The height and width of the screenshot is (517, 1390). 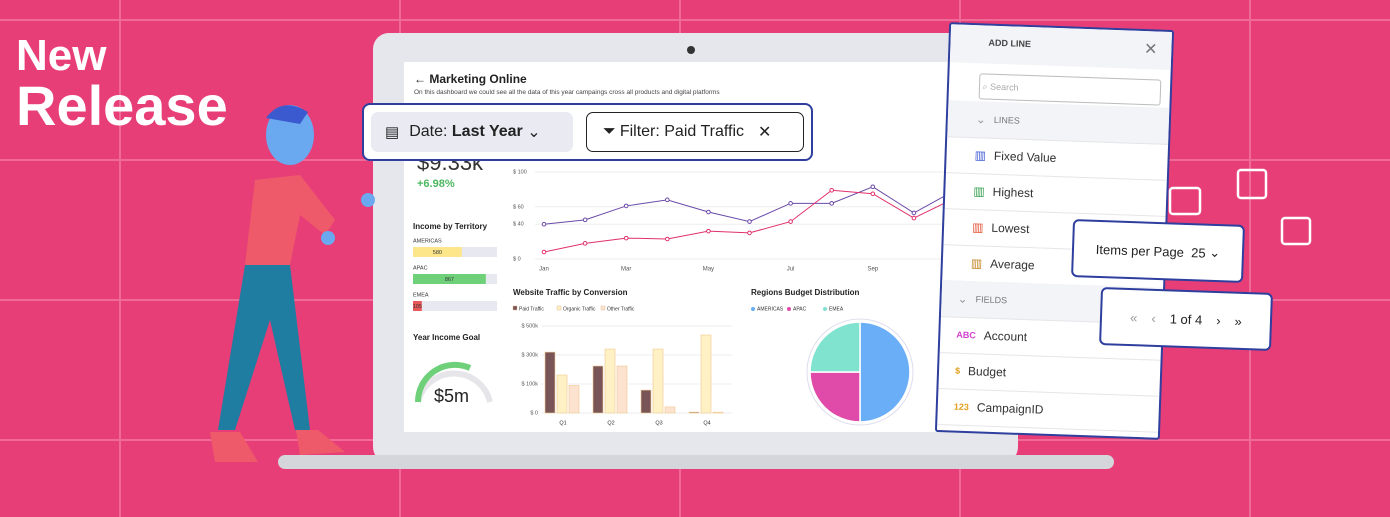 What do you see at coordinates (791, 270) in the screenshot?
I see `x-tick-label: Jul` at bounding box center [791, 270].